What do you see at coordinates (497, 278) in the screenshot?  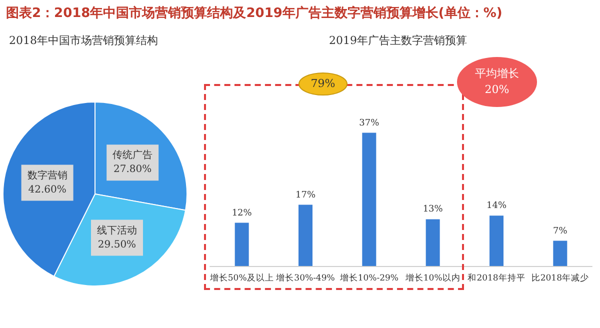 I see `x-tick-label: 和2018年持平` at bounding box center [497, 278].